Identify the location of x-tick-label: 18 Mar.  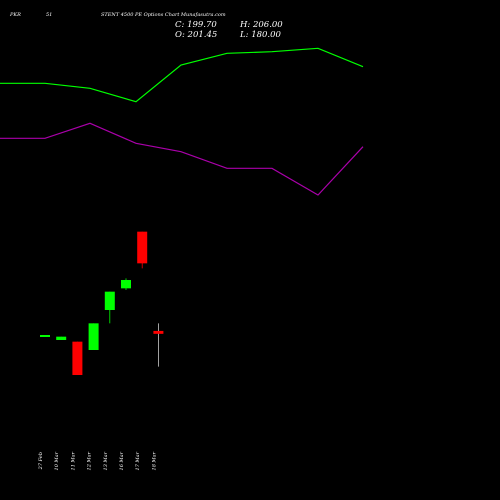
(154, 460).